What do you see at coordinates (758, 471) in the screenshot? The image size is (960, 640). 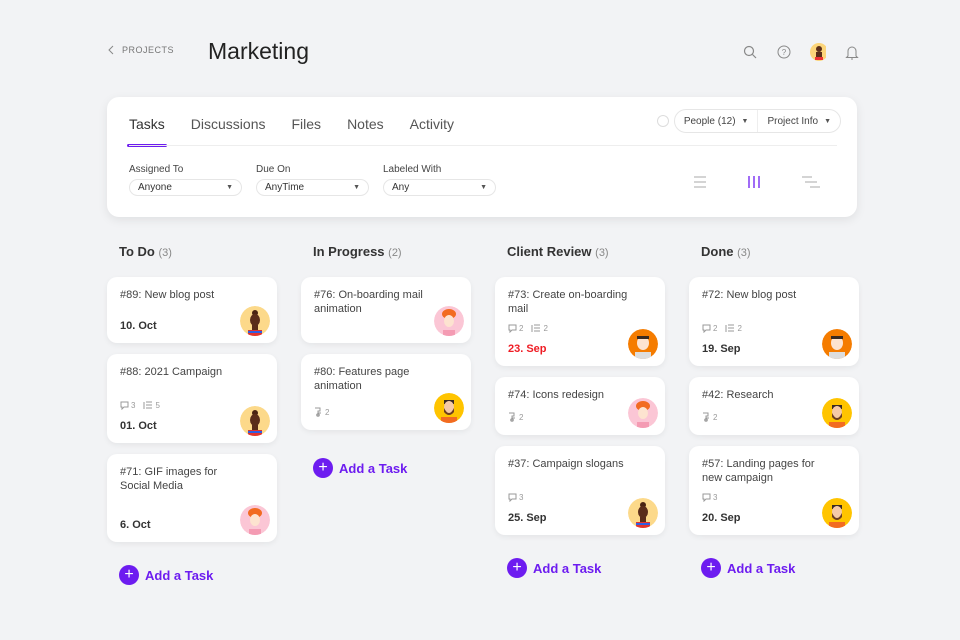 I see `task-title: #57: Landing pages for new campaign` at bounding box center [758, 471].